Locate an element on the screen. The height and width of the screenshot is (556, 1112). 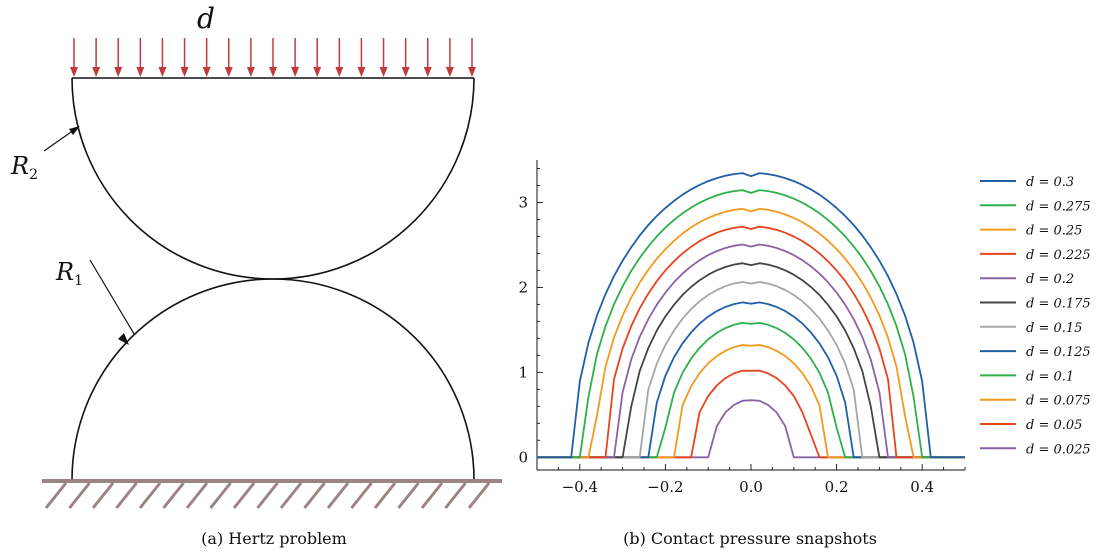
radius-top-label: R2 is located at coordinates (24, 167).